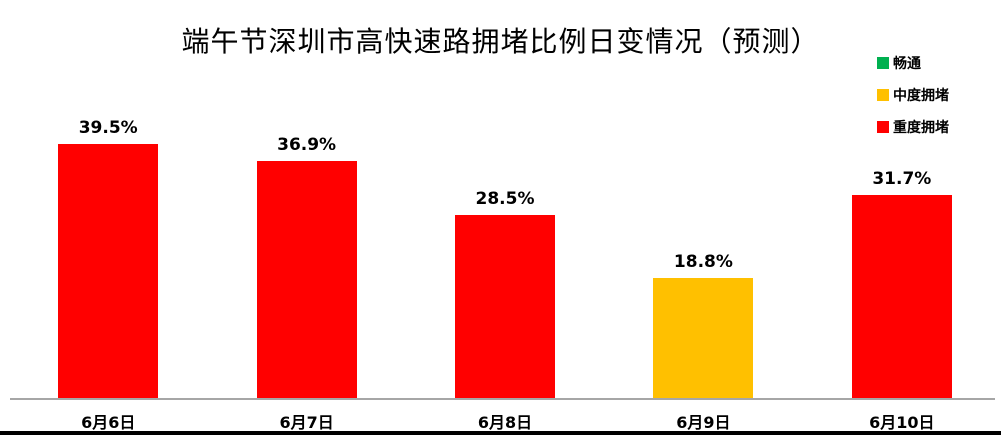 The width and height of the screenshot is (1001, 437). I want to click on legend: 畅通中度拥堵重度拥堵, so click(913, 99).